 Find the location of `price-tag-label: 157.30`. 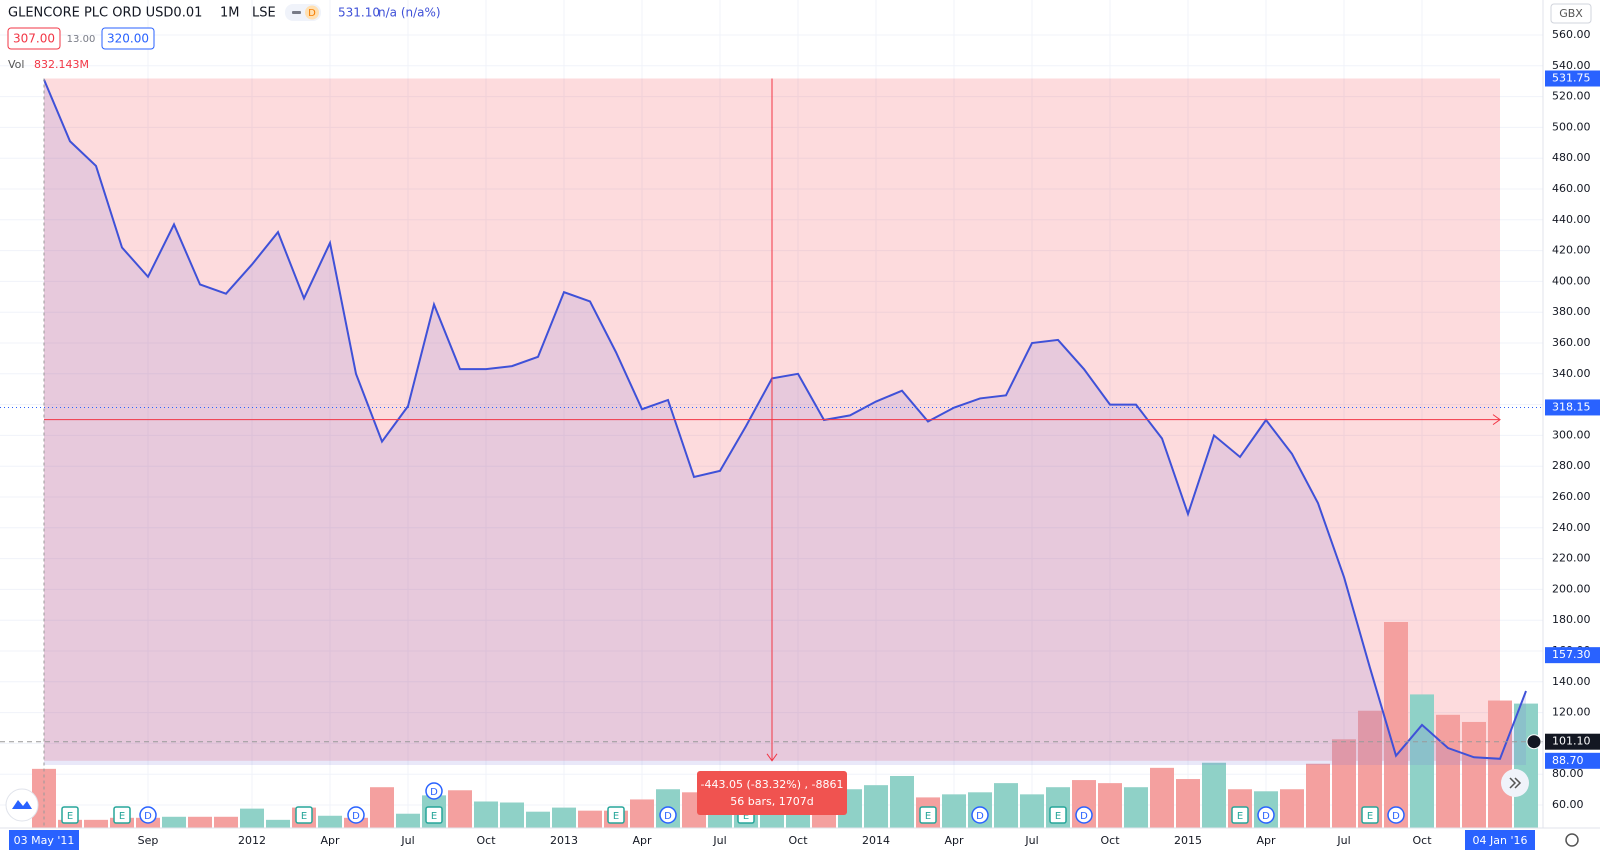

price-tag-label: 157.30 is located at coordinates (1571, 654).